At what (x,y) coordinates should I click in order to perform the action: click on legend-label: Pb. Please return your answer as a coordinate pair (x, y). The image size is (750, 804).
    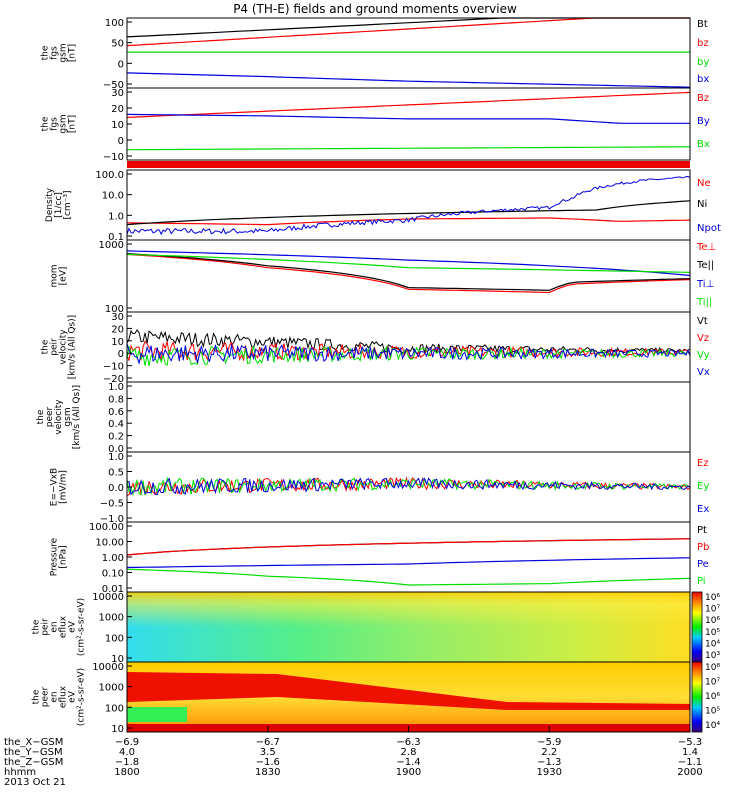
    Looking at the image, I should click on (703, 547).